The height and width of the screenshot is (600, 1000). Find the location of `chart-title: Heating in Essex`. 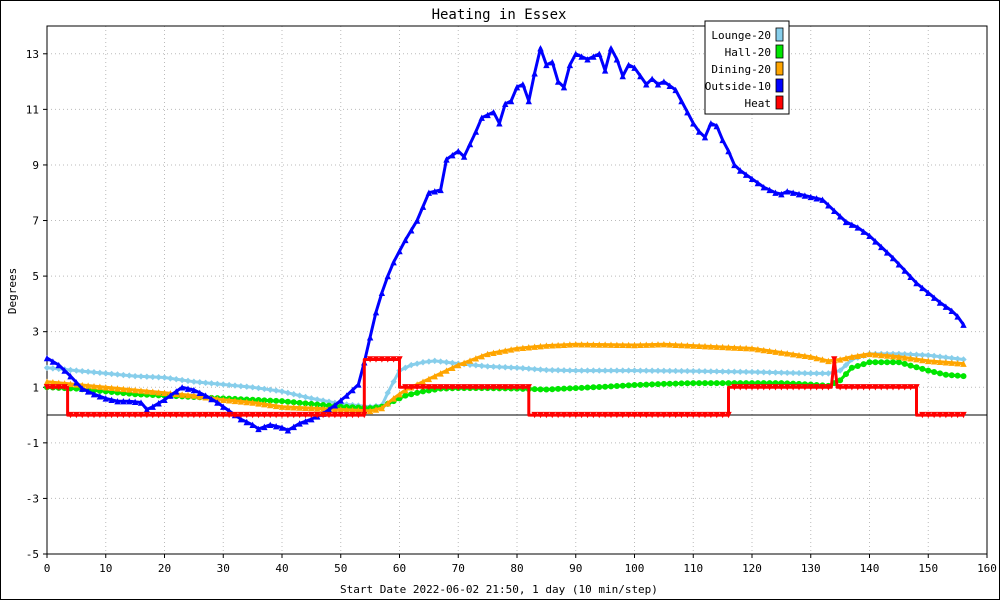

chart-title: Heating in Essex is located at coordinates (499, 15).